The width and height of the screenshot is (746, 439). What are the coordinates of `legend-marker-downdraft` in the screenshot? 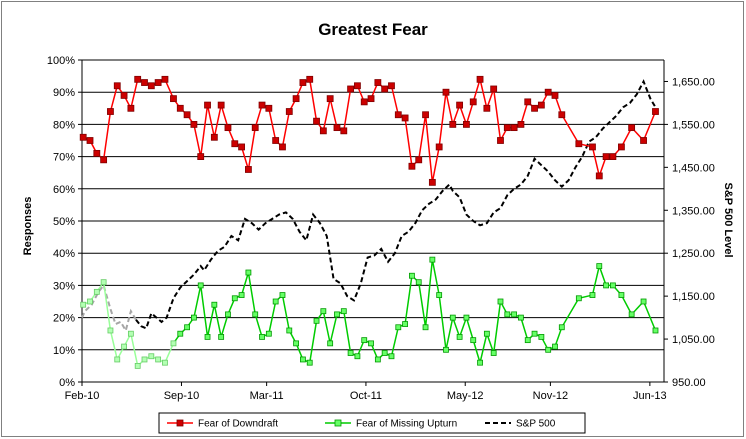 It's located at (180, 423).